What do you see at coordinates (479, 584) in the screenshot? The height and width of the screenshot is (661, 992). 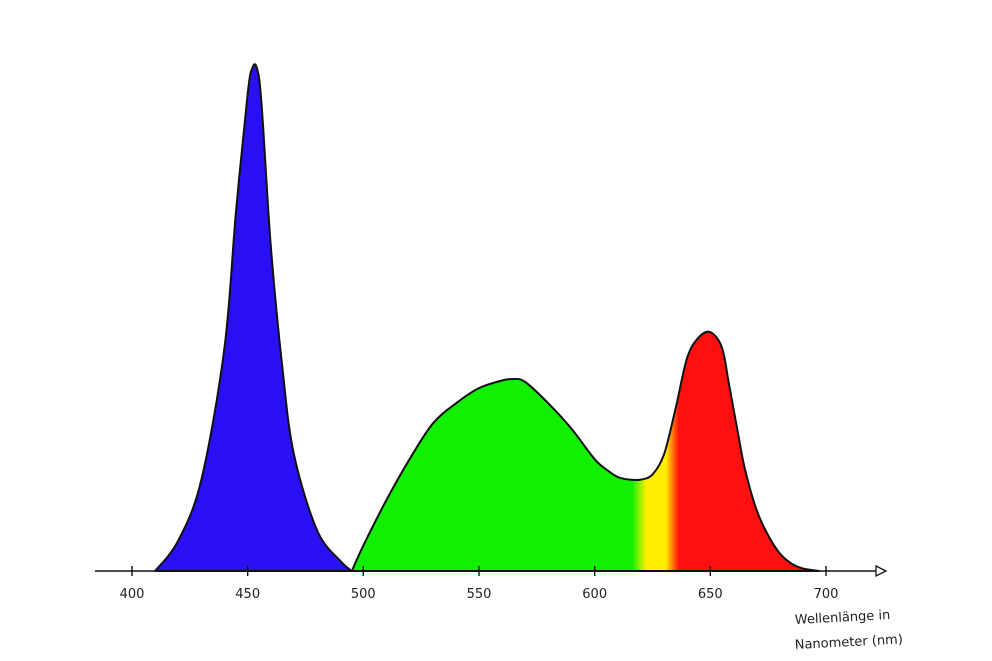 I see `x-axis-ticks: 400 450 500 550 600 650 700` at bounding box center [479, 584].